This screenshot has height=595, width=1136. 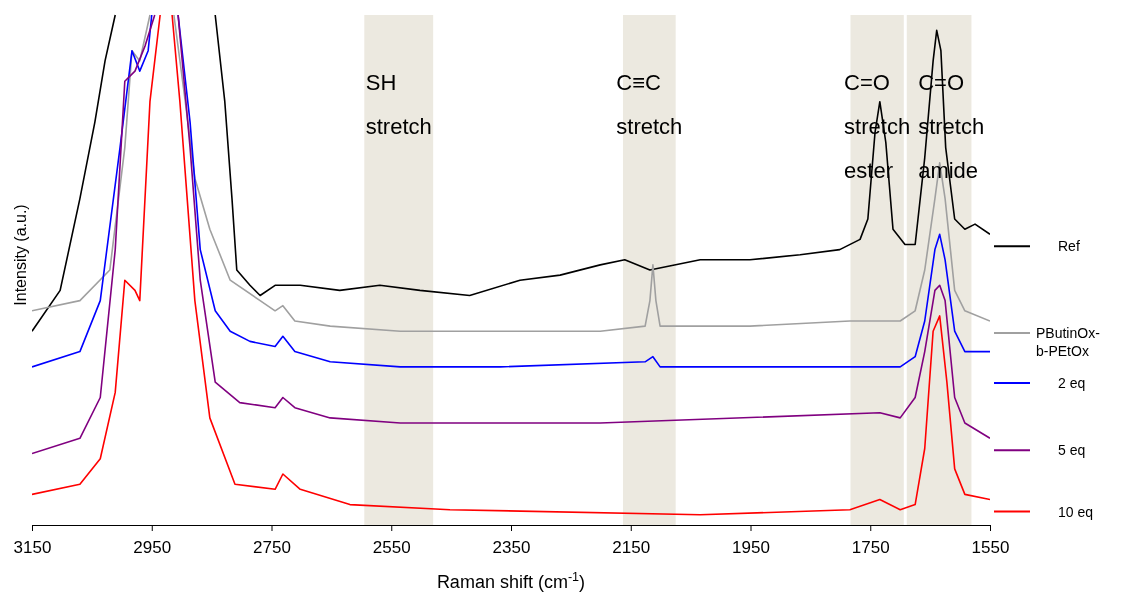 What do you see at coordinates (152, 547) in the screenshot?
I see `x-tick-label: 2950` at bounding box center [152, 547].